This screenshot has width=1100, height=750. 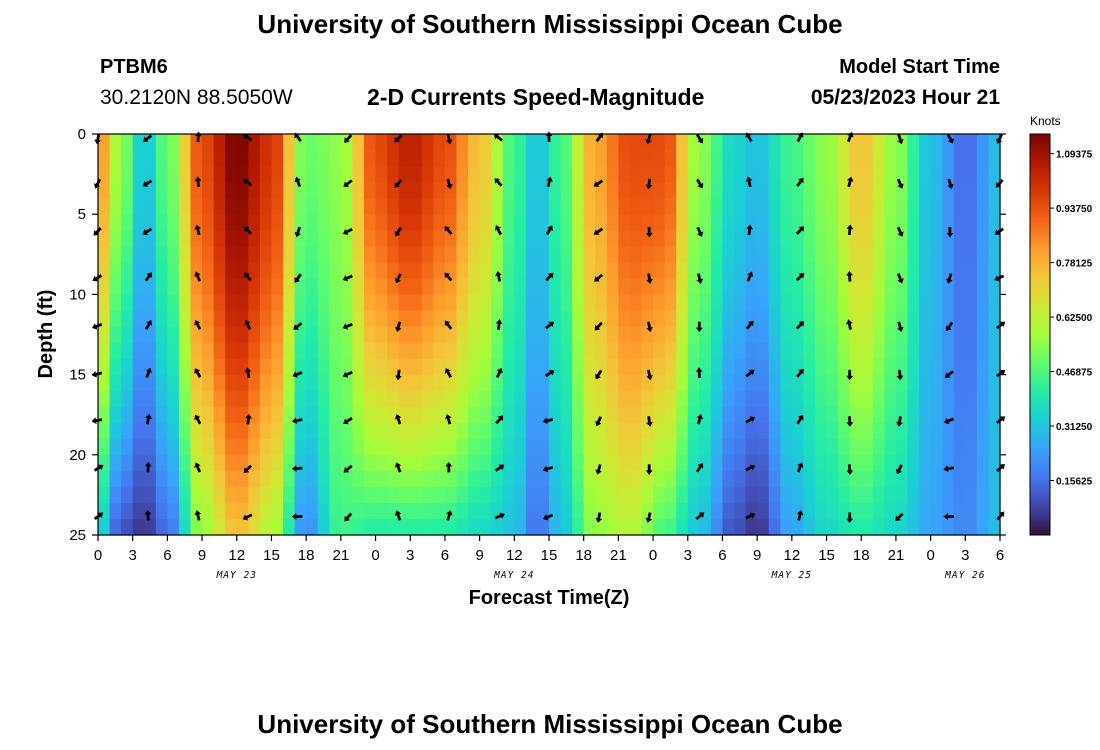 I want to click on x-tick-label: 21, so click(x=618, y=555).